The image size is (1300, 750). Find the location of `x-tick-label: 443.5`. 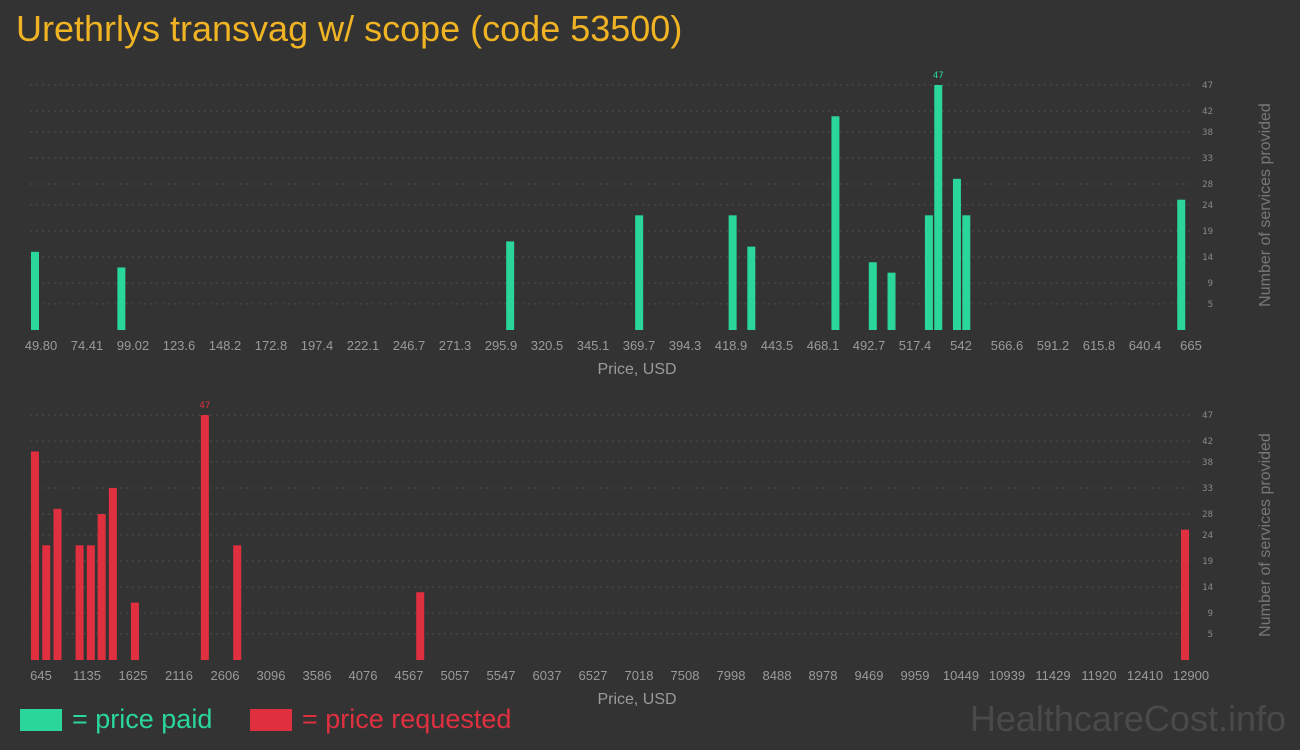

x-tick-label: 443.5 is located at coordinates (777, 345).